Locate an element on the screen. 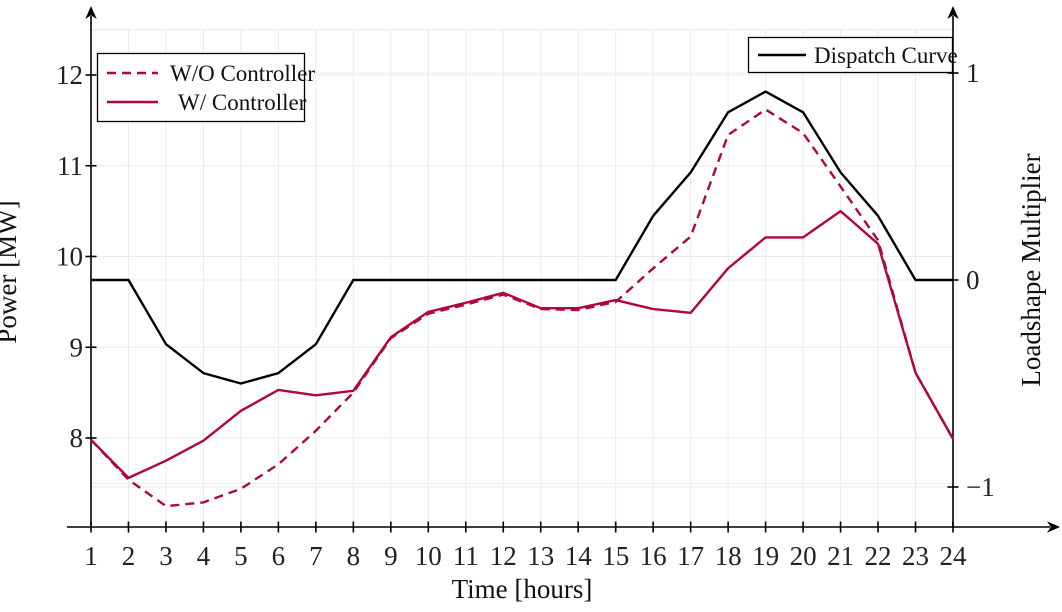 This screenshot has height=612, width=1062. x-tick-label: 1 is located at coordinates (91, 556).